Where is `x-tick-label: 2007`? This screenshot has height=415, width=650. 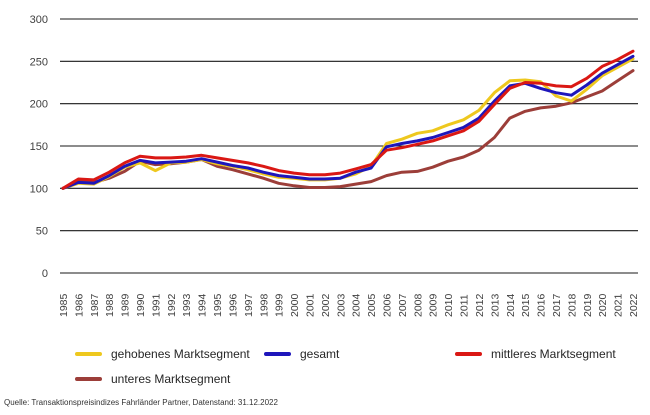 x-tick-label: 2007 is located at coordinates (403, 305).